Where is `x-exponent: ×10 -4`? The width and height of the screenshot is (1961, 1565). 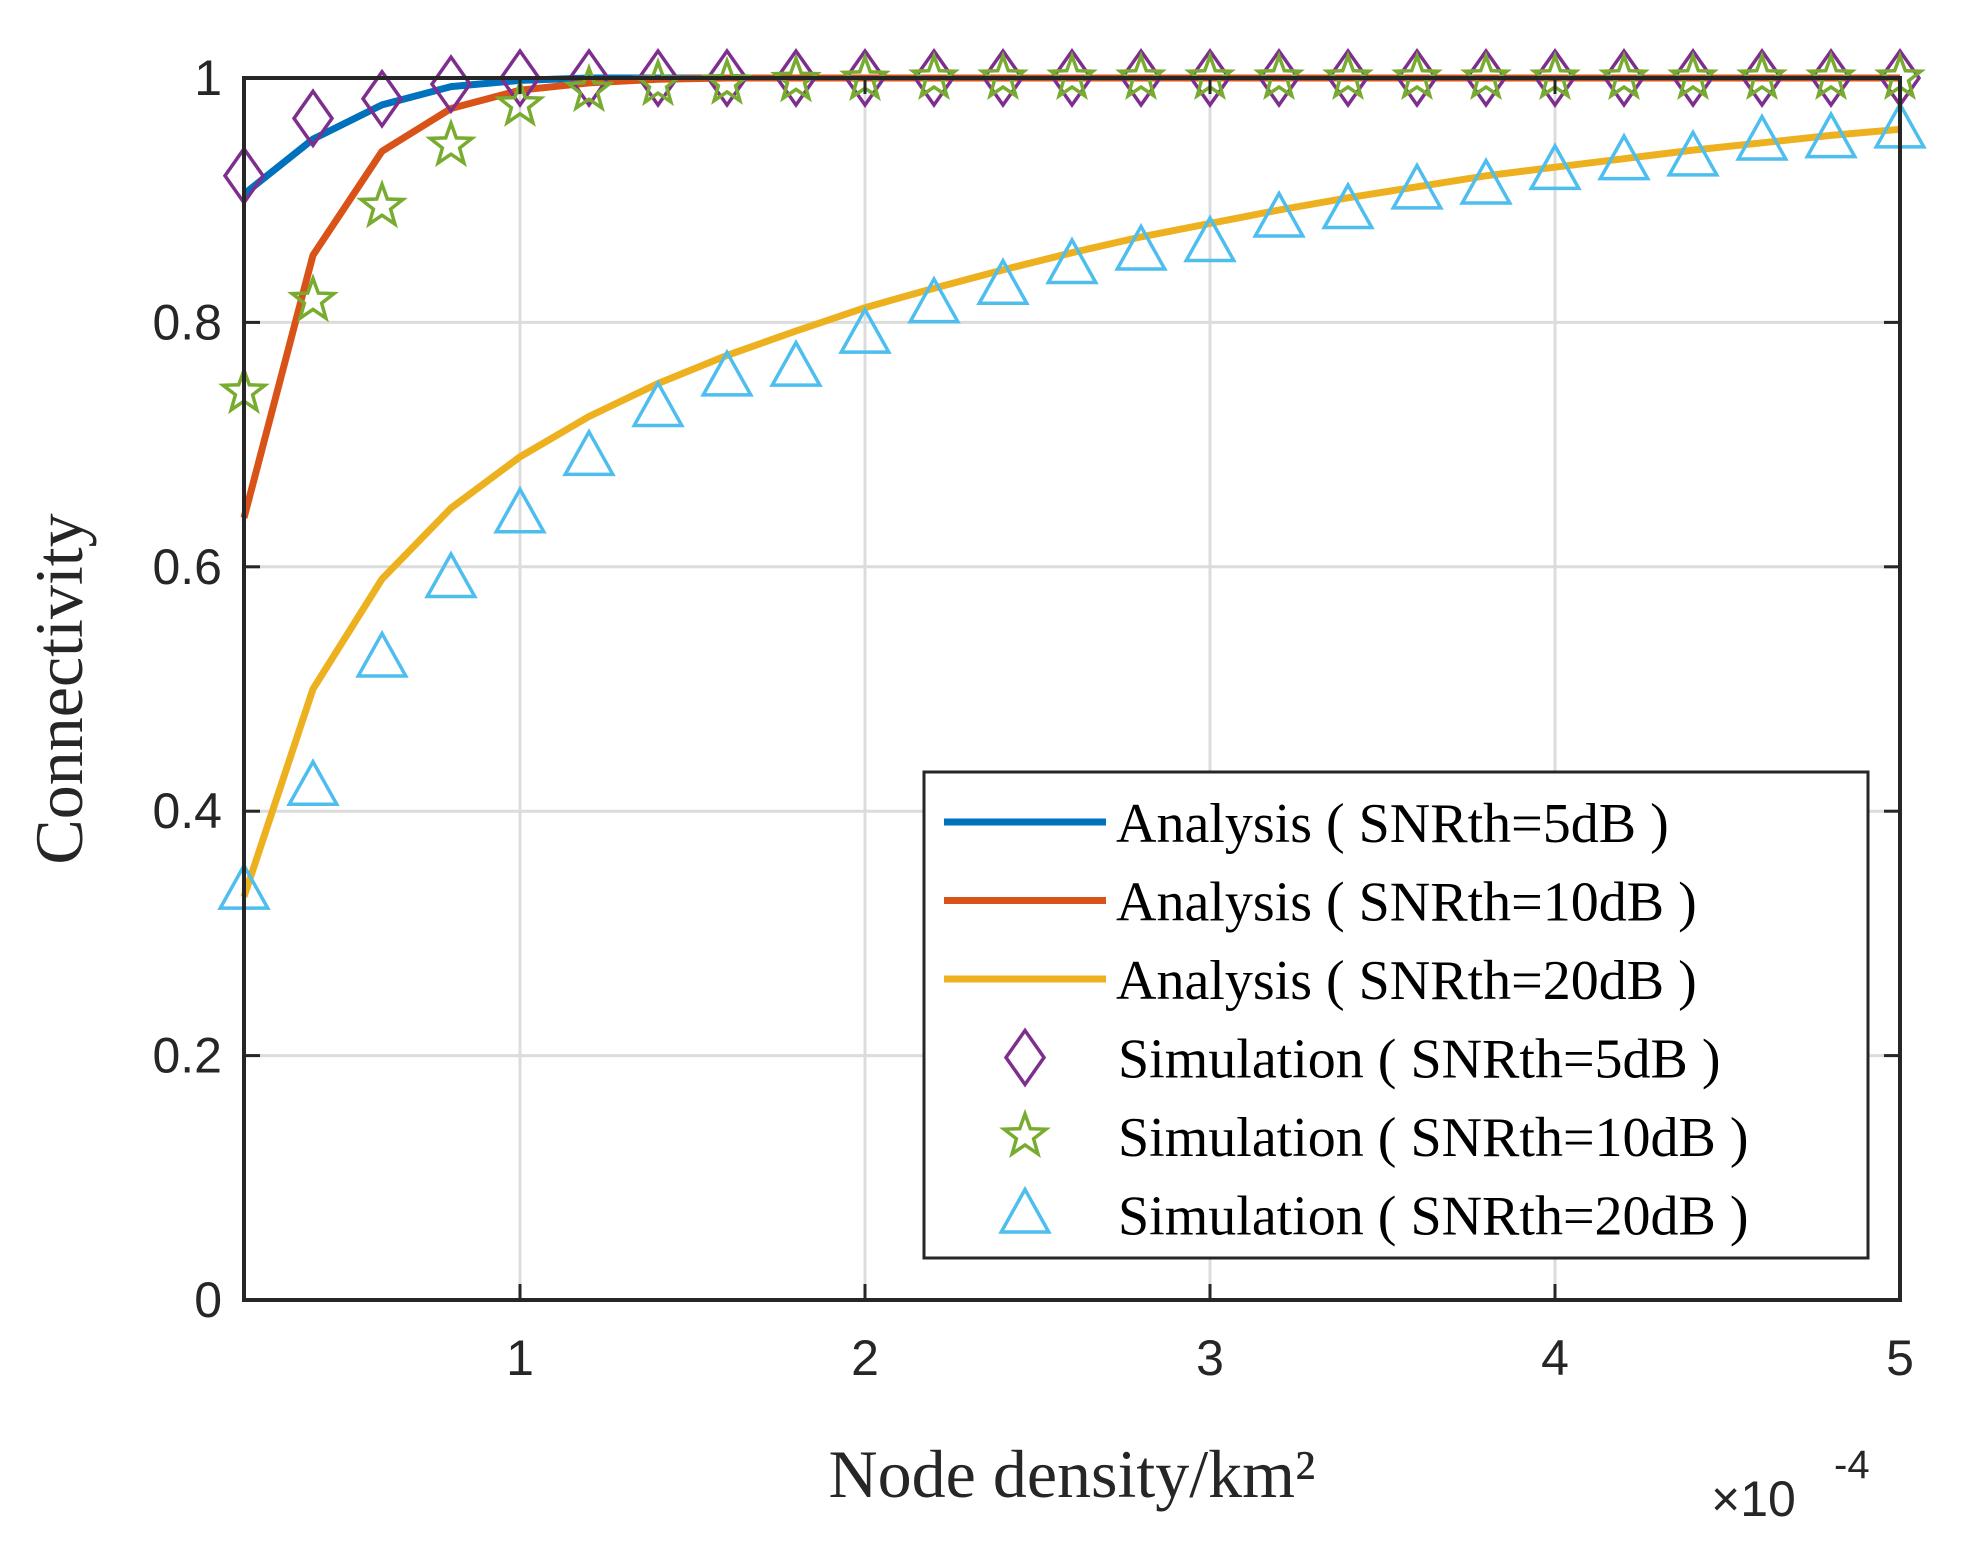
x-exponent: ×10 -4 is located at coordinates (1790, 1485).